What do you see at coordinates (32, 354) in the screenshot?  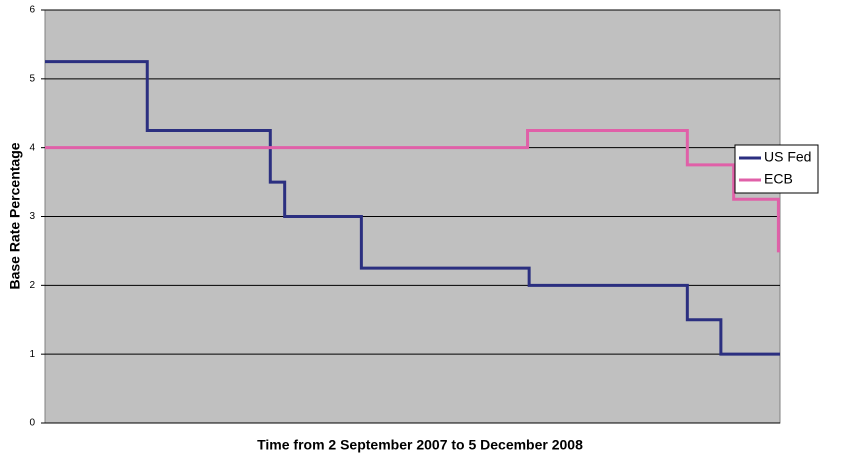 I see `y-tick-label: 1` at bounding box center [32, 354].